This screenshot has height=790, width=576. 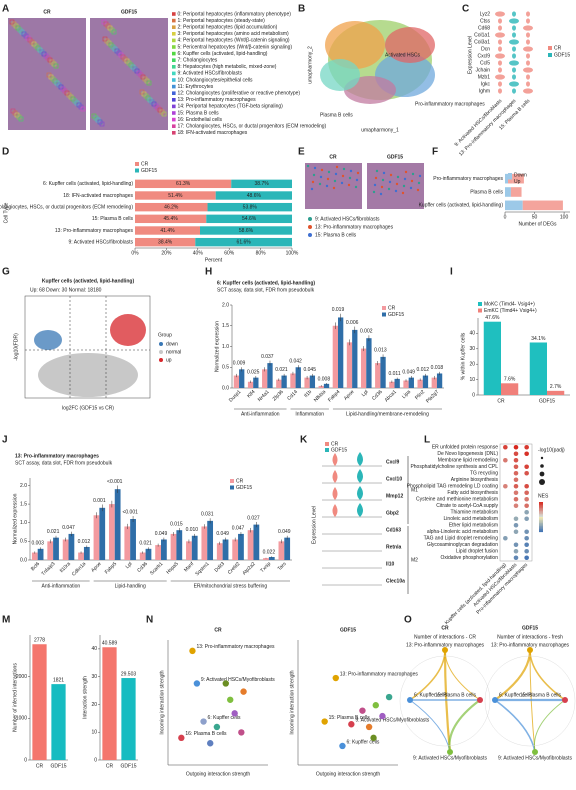 I want to click on group-label: M2, so click(x=414, y=560).